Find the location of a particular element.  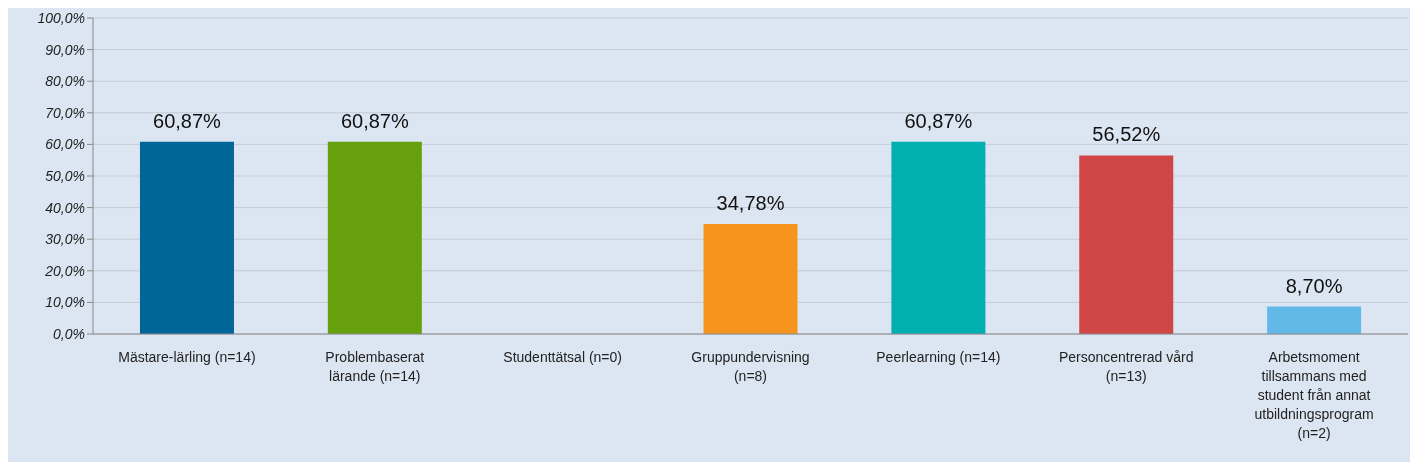

y-tick-label: 90,0% is located at coordinates (65, 49).